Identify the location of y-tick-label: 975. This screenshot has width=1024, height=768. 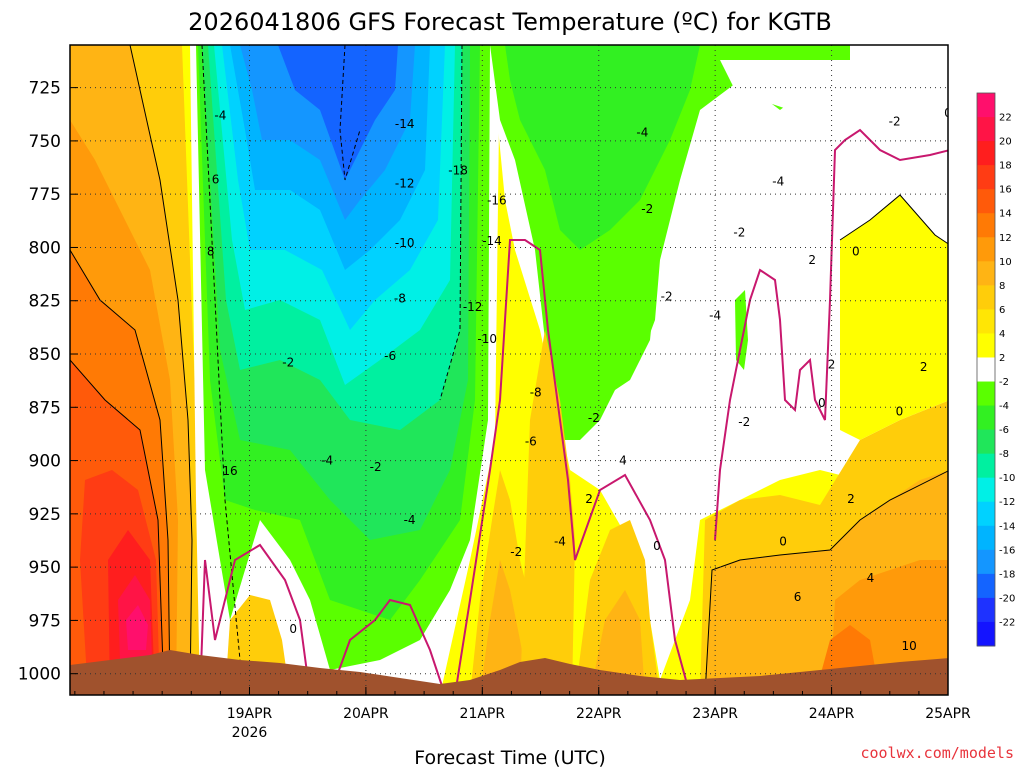
(45, 621).